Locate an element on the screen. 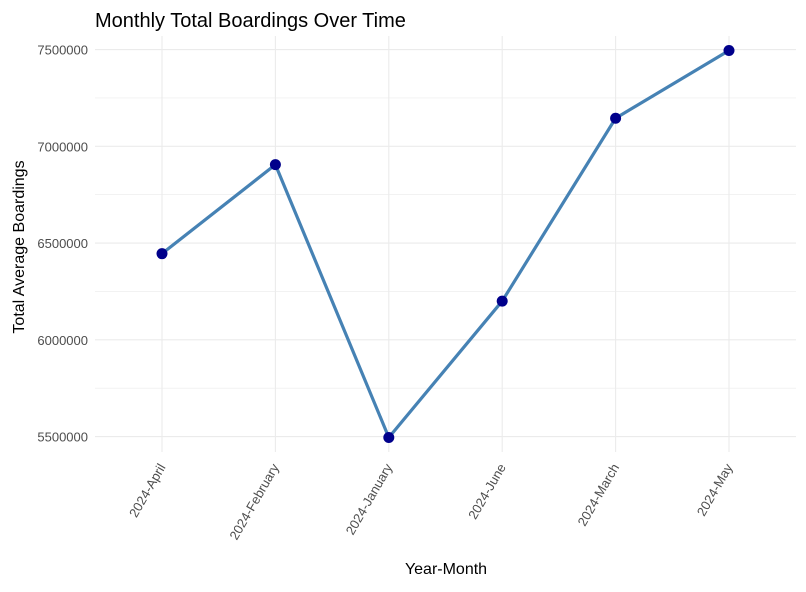 This screenshot has width=806, height=592. chart-title: Monthly Total Boardings Over Time is located at coordinates (250, 21).